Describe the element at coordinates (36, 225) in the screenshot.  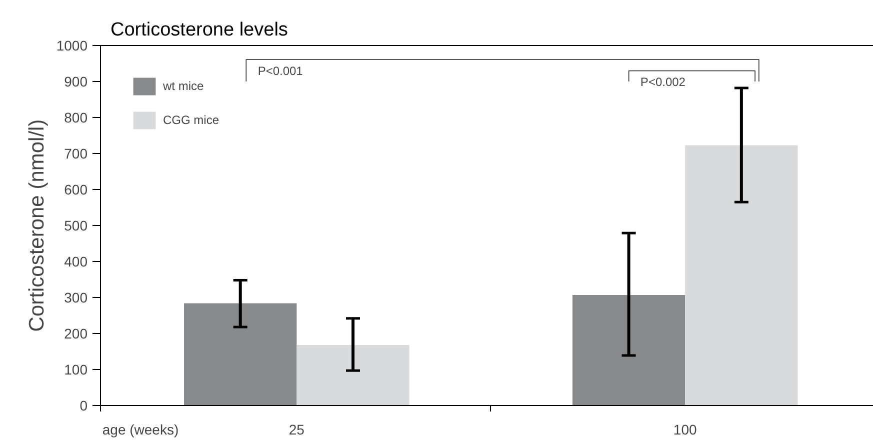
I see `y-axis-title: Corticosterone (nmol/l)` at that location.